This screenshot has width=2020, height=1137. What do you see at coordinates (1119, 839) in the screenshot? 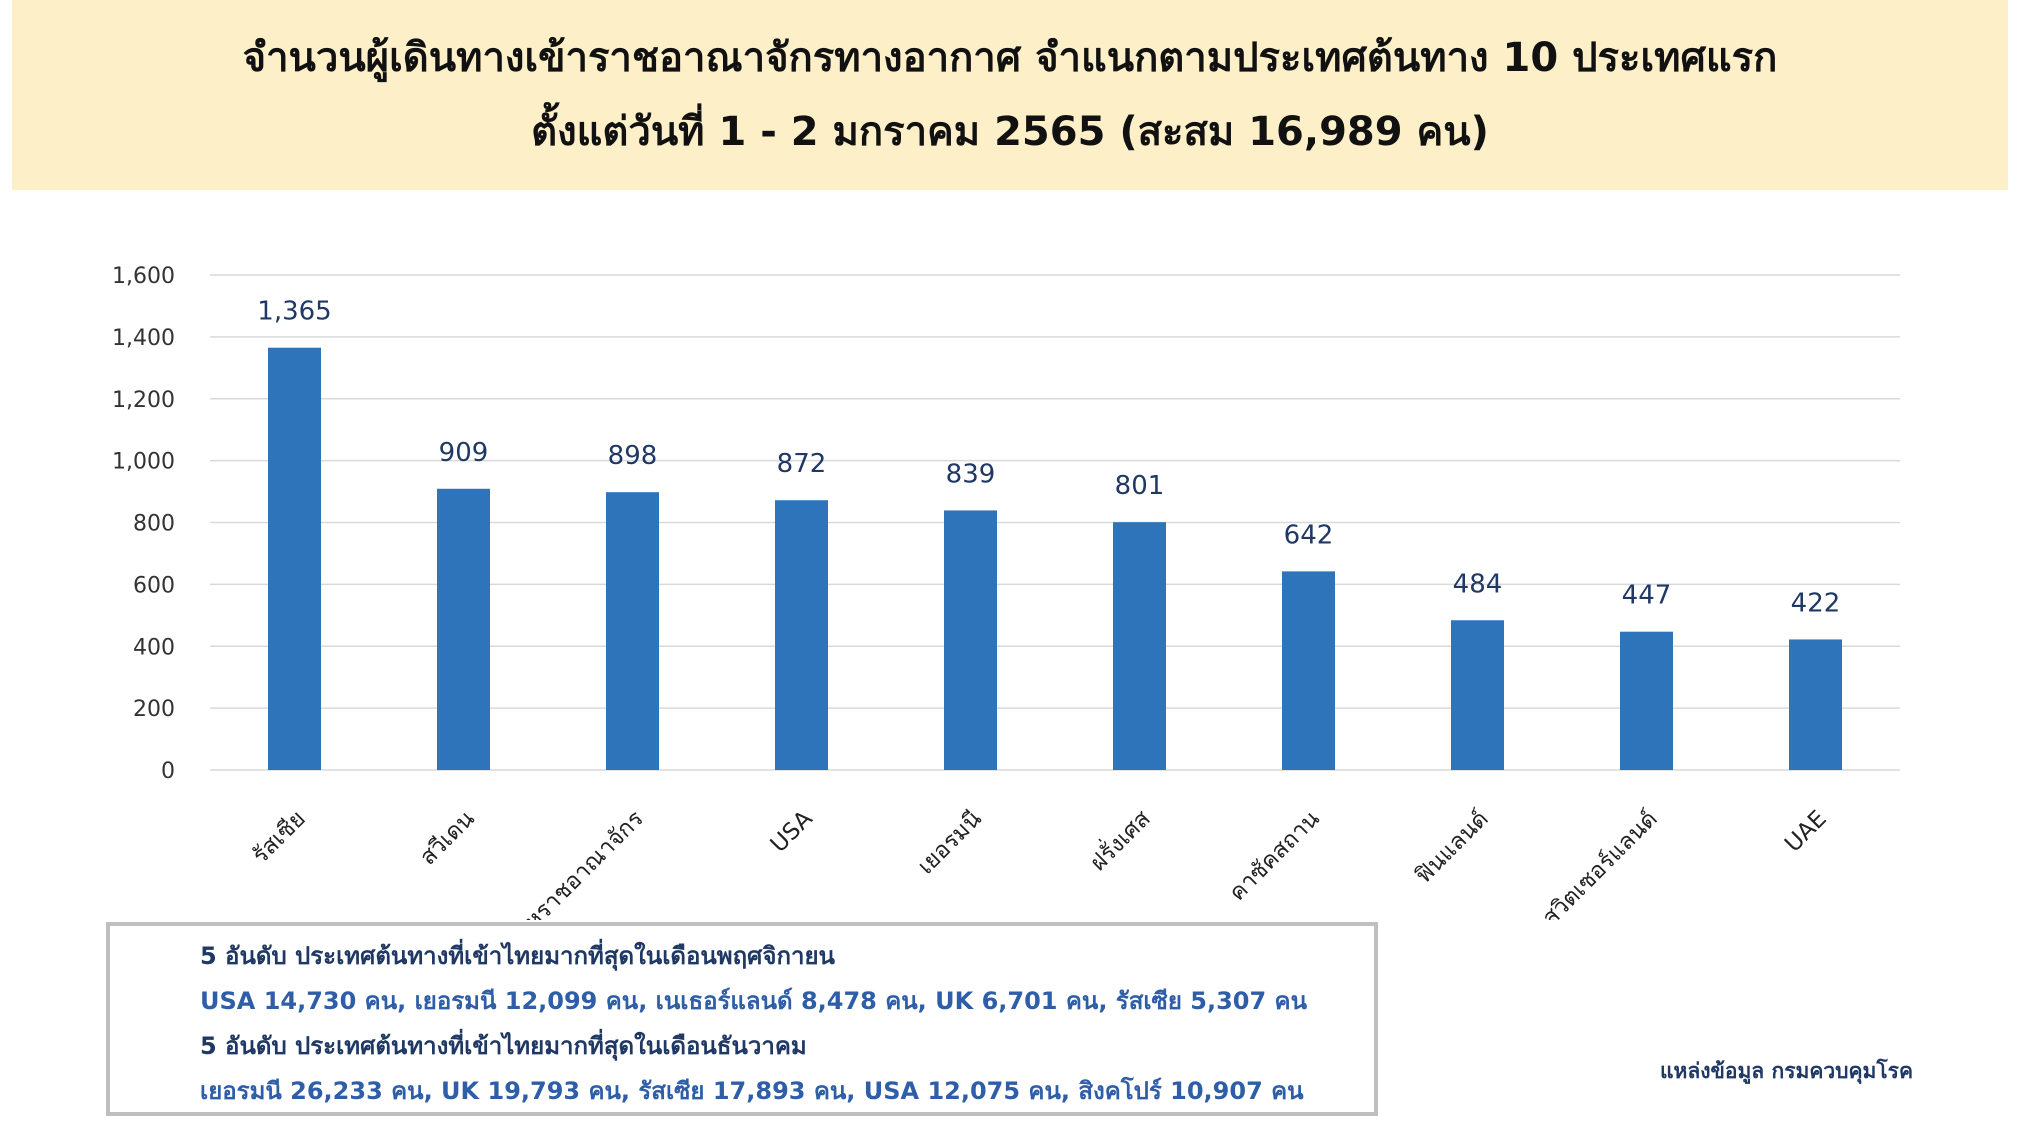
I see `x-tick-label: ฝรั่งเศส` at bounding box center [1119, 839].